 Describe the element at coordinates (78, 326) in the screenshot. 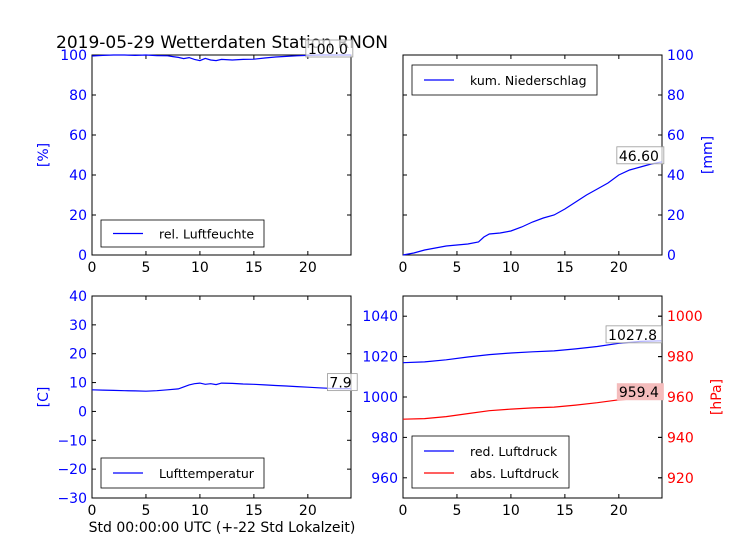

I see `y-tick-label: 30` at that location.